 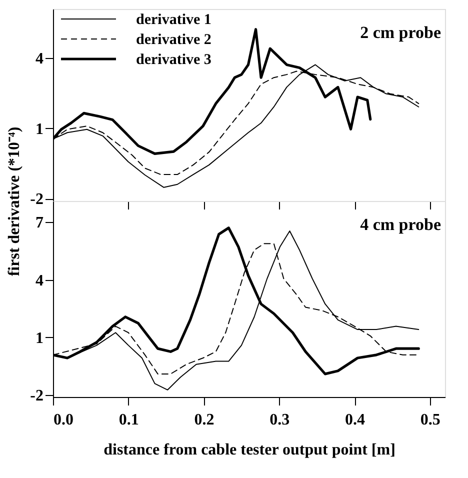 What do you see at coordinates (250, 450) in the screenshot?
I see `x-axis-title: distance from cable tester output point [m]` at bounding box center [250, 450].